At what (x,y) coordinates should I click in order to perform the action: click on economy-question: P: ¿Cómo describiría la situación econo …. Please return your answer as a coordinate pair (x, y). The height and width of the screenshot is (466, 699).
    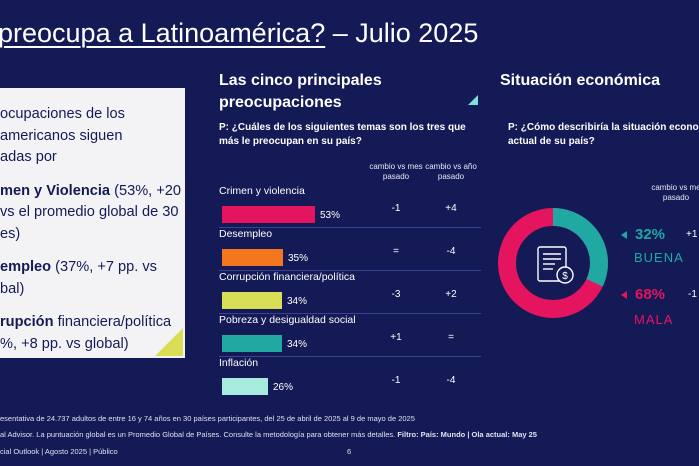
    Looking at the image, I should click on (603, 134).